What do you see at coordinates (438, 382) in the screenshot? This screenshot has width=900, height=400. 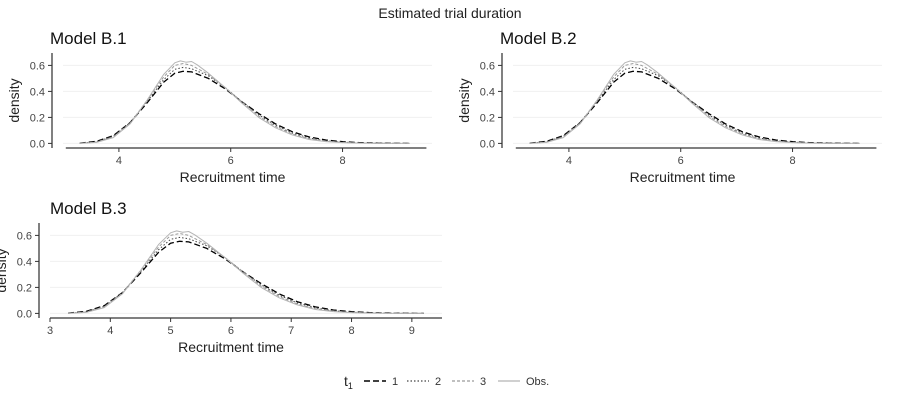 I see `legend-label: 2` at bounding box center [438, 382].